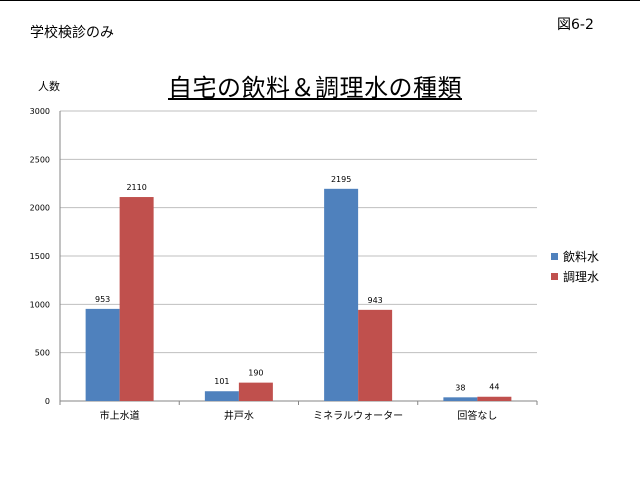  I want to click on y-tick-label-500: 500, so click(42, 353).